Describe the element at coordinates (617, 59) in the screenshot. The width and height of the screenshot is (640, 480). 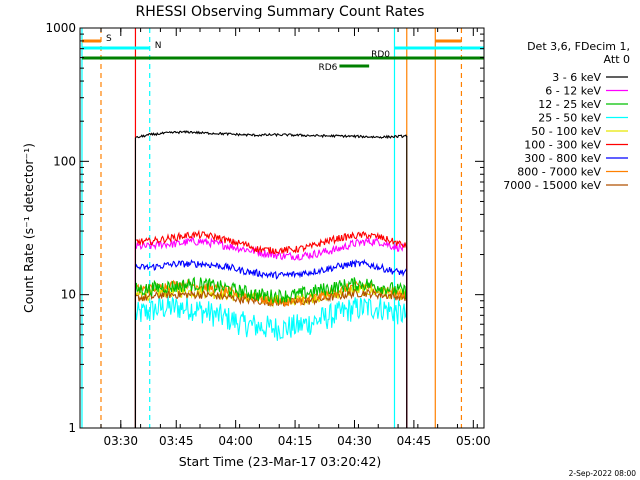
I see `legend-title-line2: Att 0` at that location.